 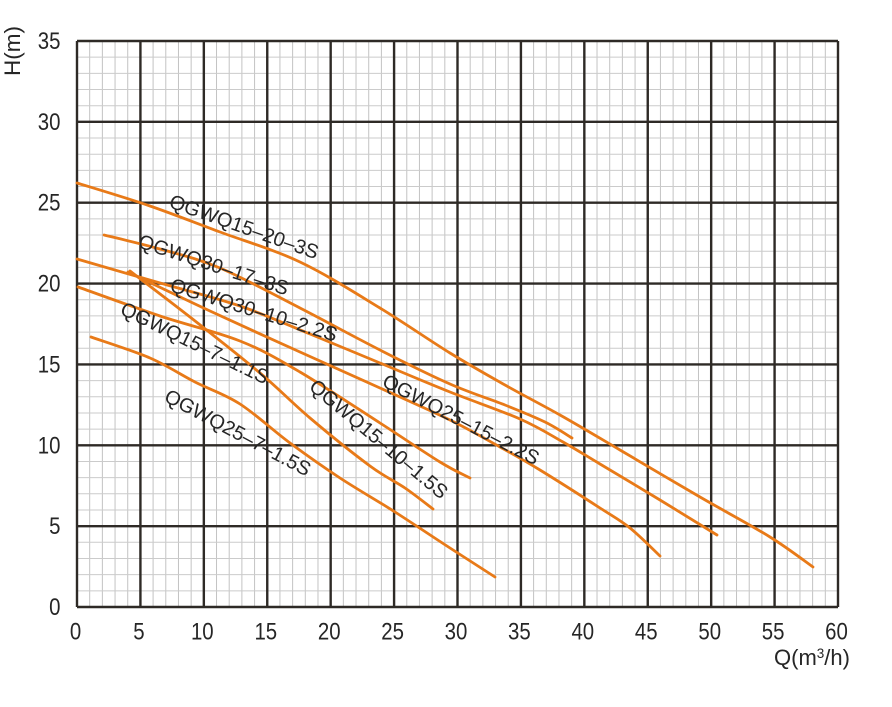 I want to click on svg-text: 60, so click(x=836, y=631).